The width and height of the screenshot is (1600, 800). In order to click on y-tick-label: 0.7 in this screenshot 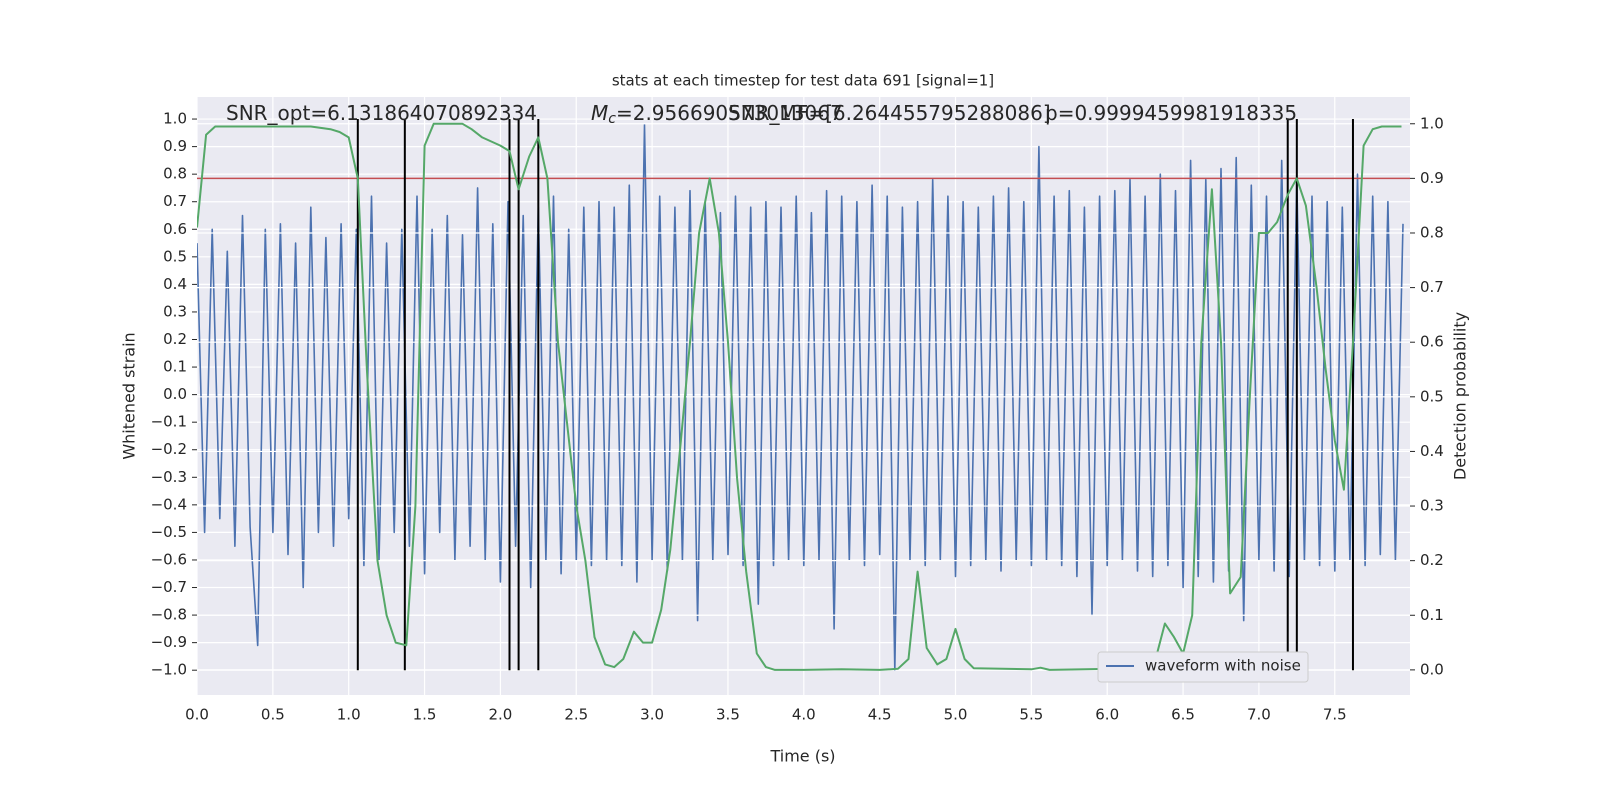, I will do `click(175, 201)`.